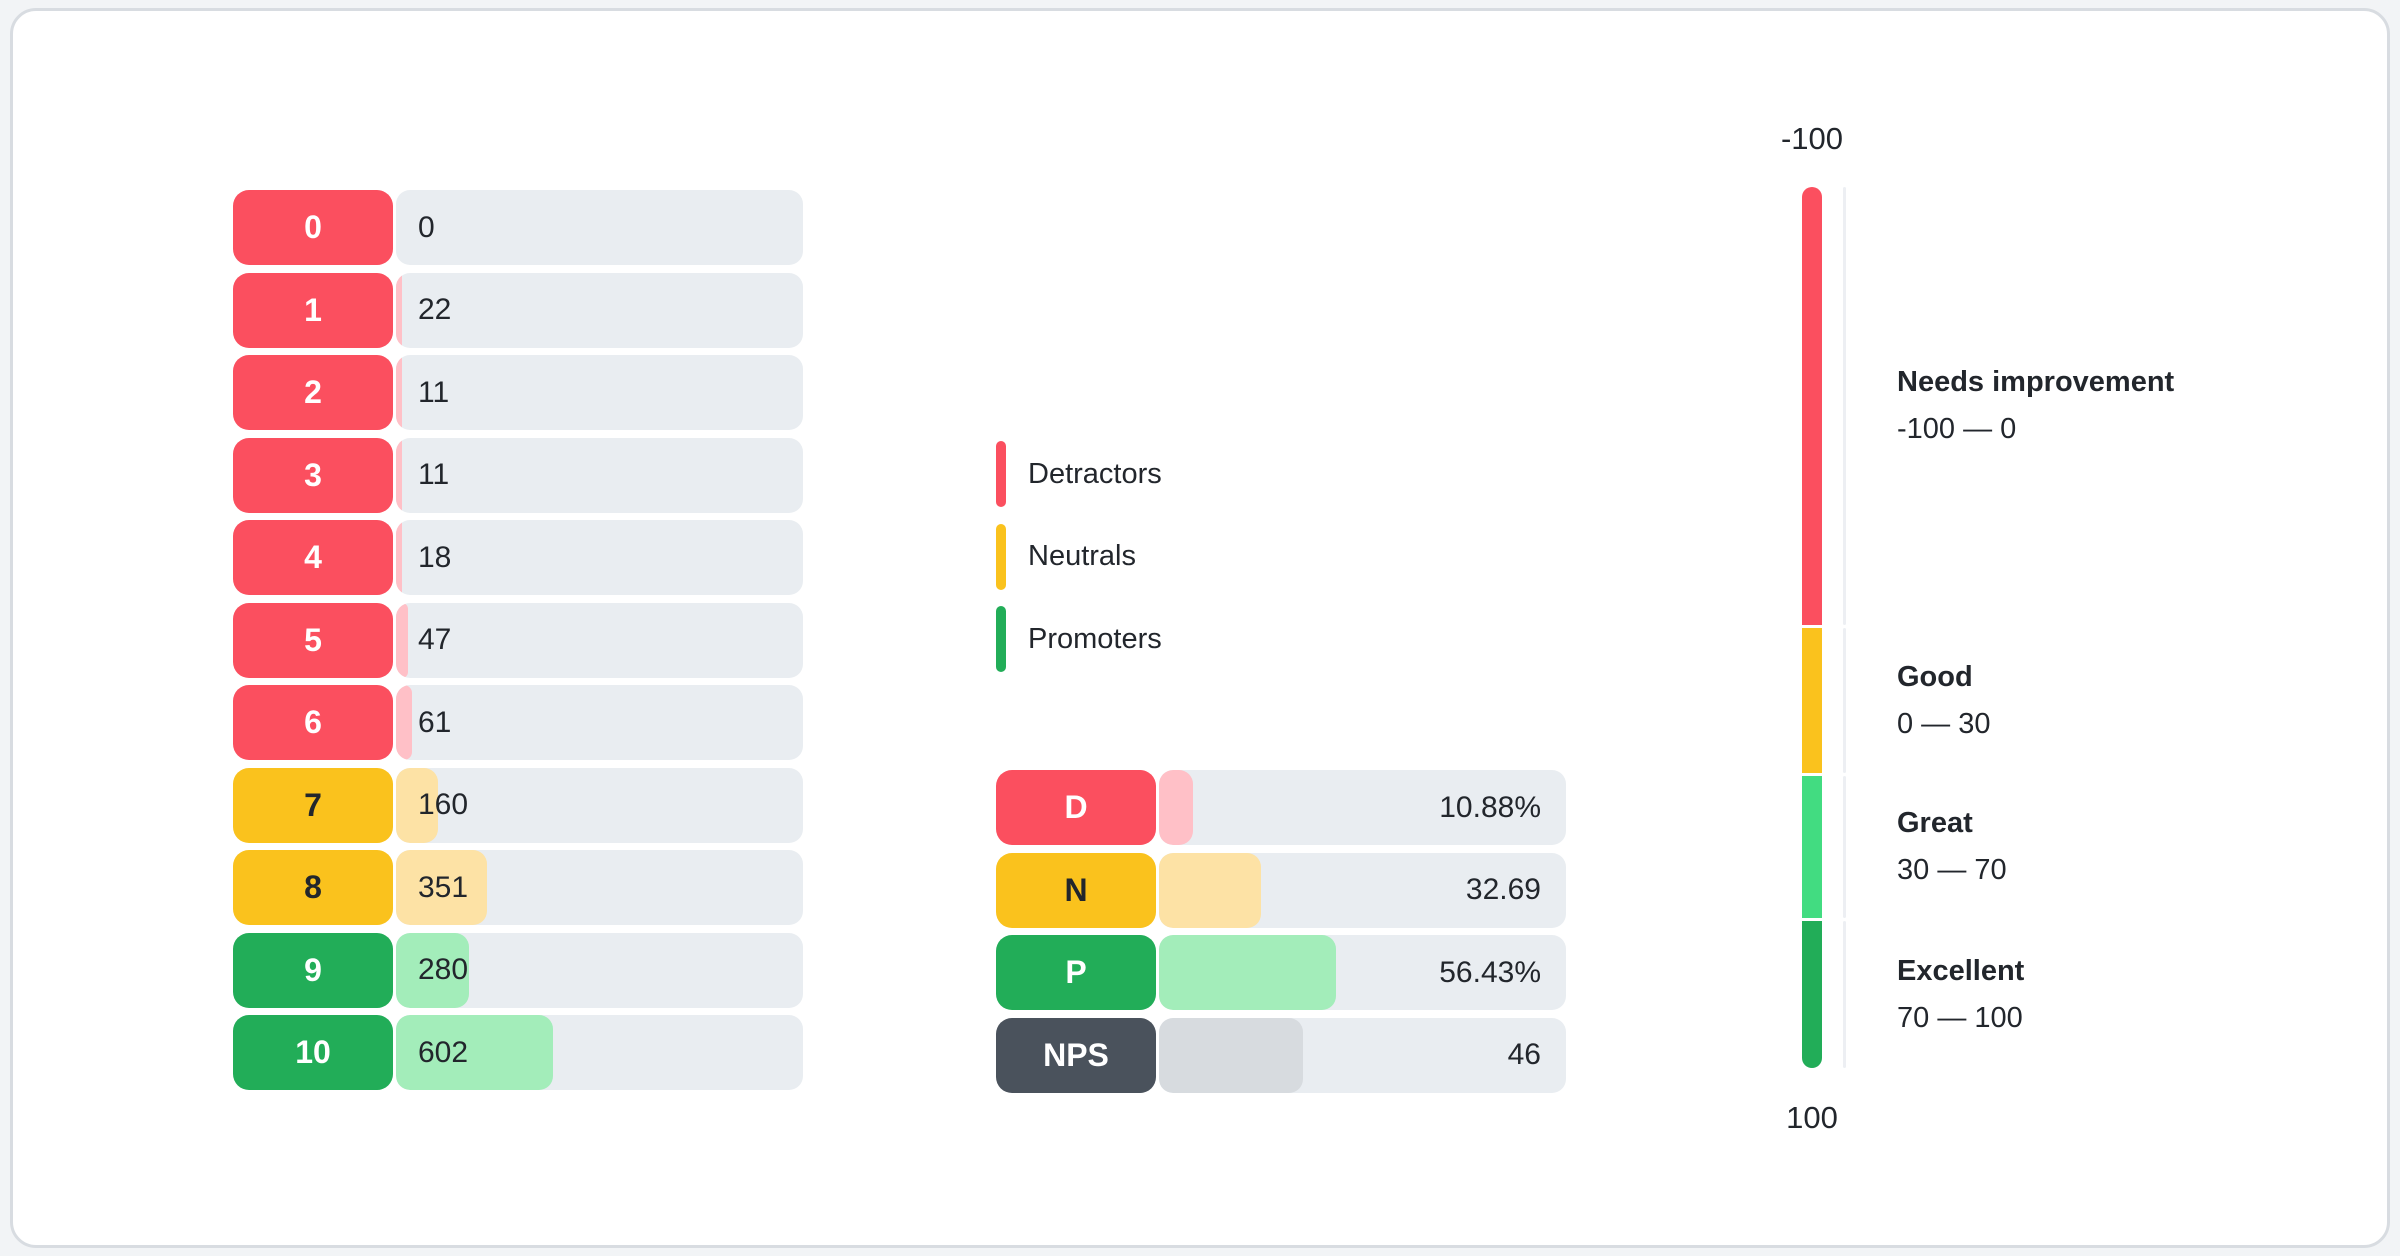  I want to click on gauge-section-title: Needs improvement, so click(2036, 382).